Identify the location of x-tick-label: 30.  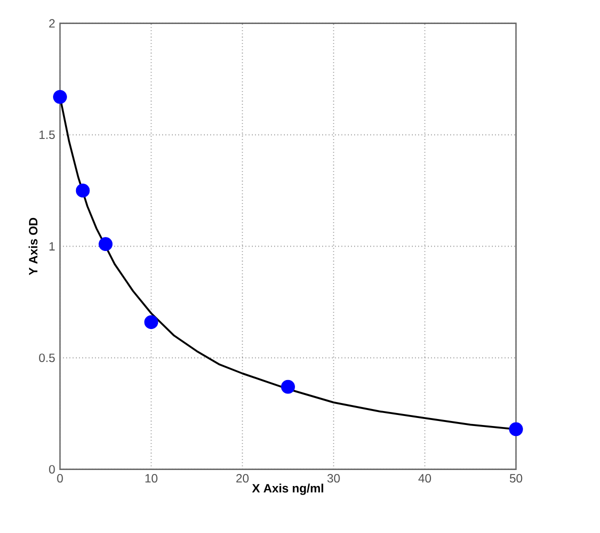
(333, 478).